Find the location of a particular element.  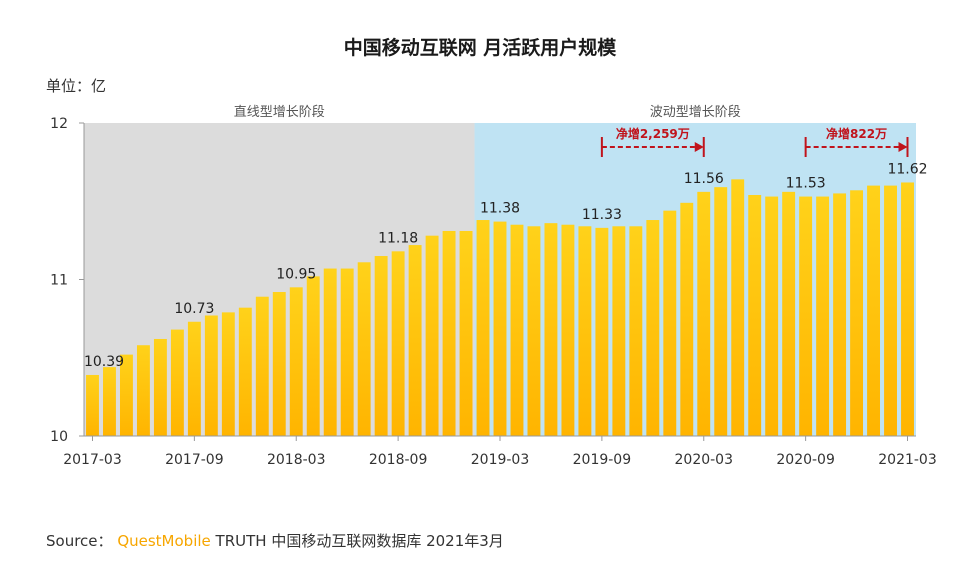

x-tick-label-2018-03: 2018-03 is located at coordinates (296, 460).